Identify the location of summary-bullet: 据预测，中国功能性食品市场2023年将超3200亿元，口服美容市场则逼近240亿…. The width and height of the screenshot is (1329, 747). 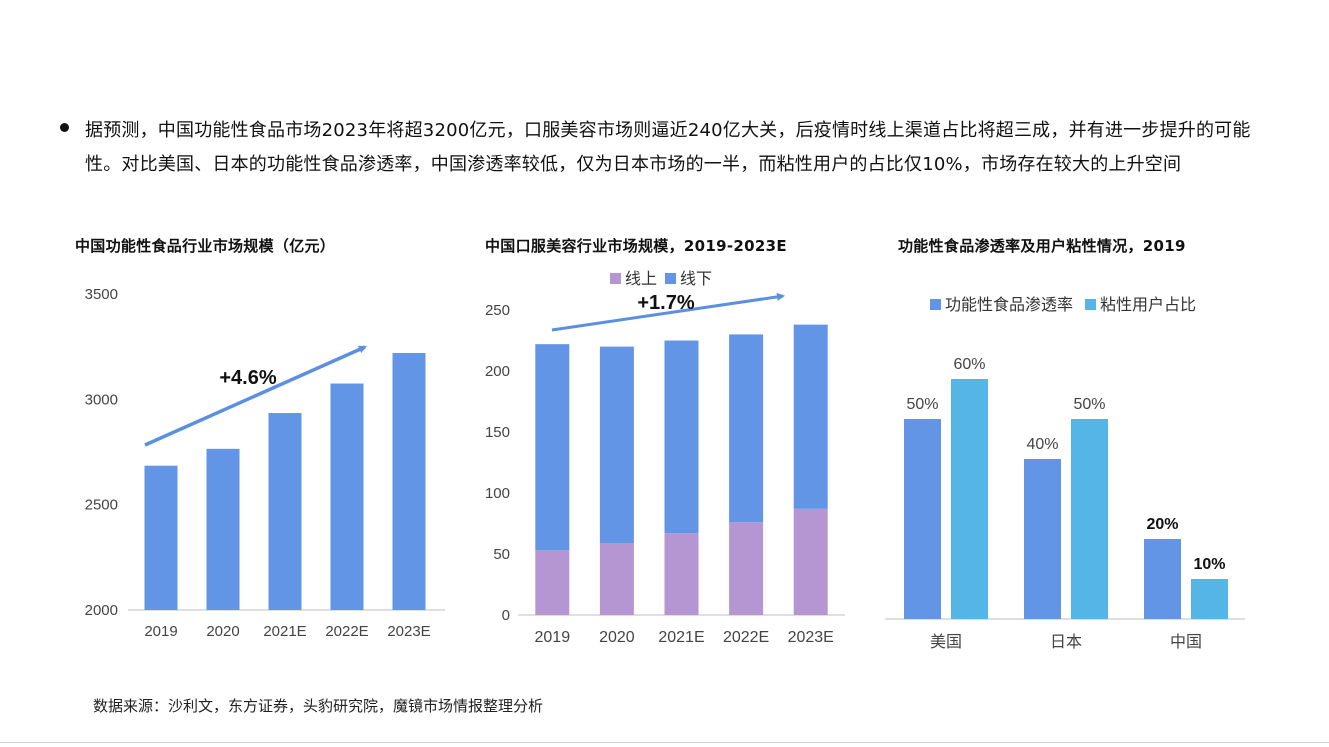
(660, 148).